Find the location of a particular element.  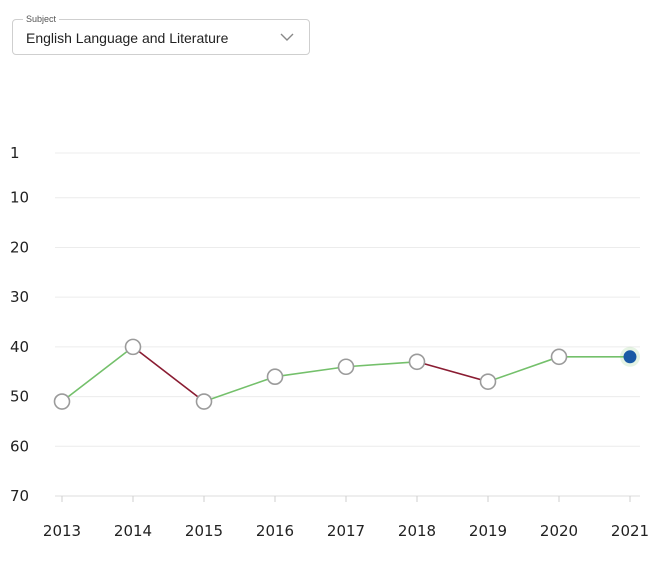

chevron-down-icon is located at coordinates (287, 37).